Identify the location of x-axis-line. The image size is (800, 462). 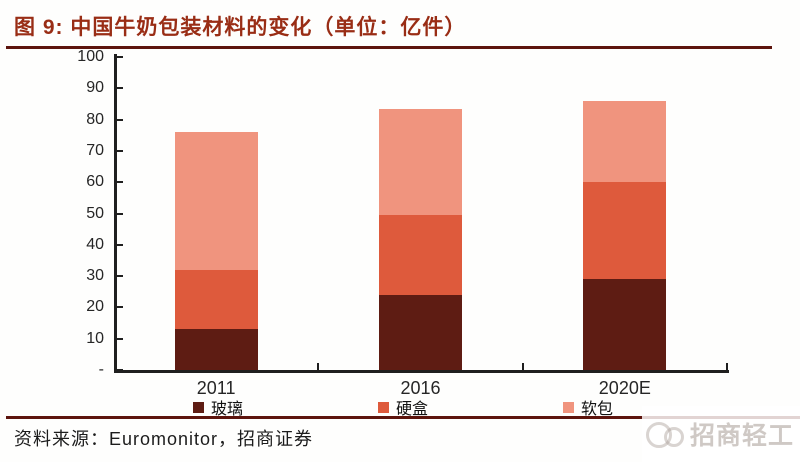
(421, 371).